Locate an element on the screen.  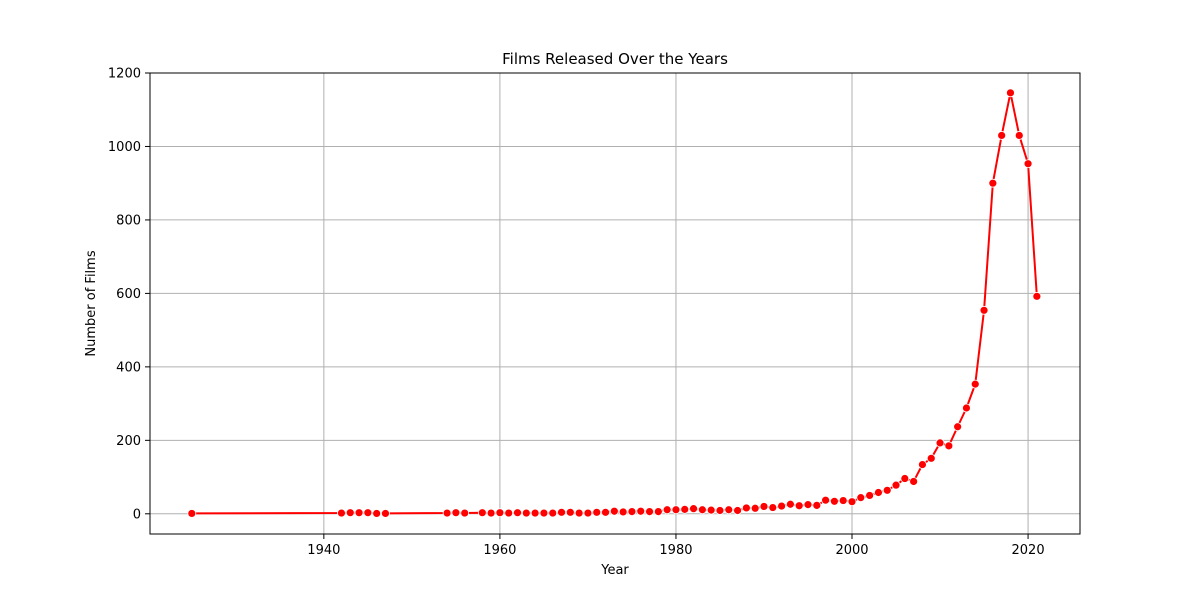
x-tick-label: 1940 is located at coordinates (323, 550).